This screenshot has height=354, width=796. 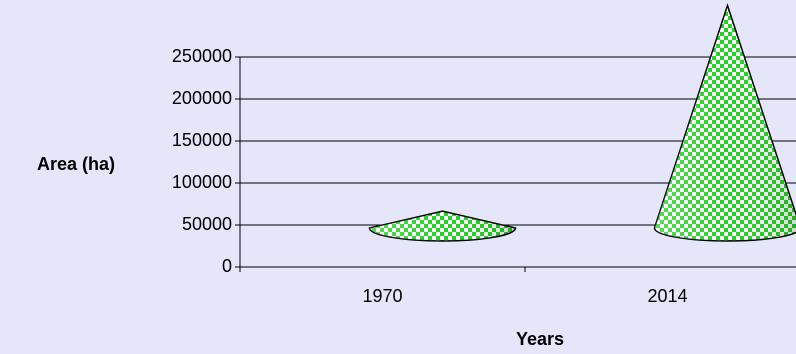 What do you see at coordinates (76, 164) in the screenshot?
I see `y-axis-title: Area (ha)` at bounding box center [76, 164].